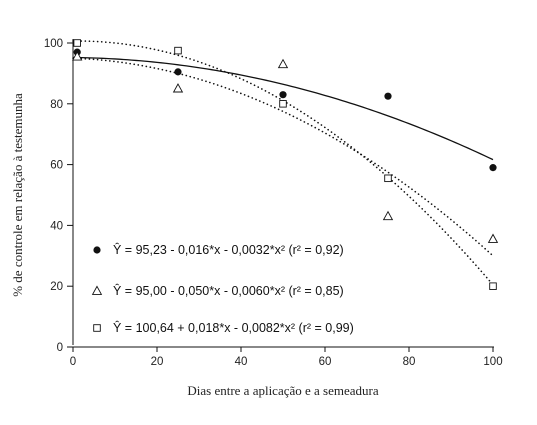 The height and width of the screenshot is (425, 537). I want to click on x-tick-label: 60, so click(325, 362).